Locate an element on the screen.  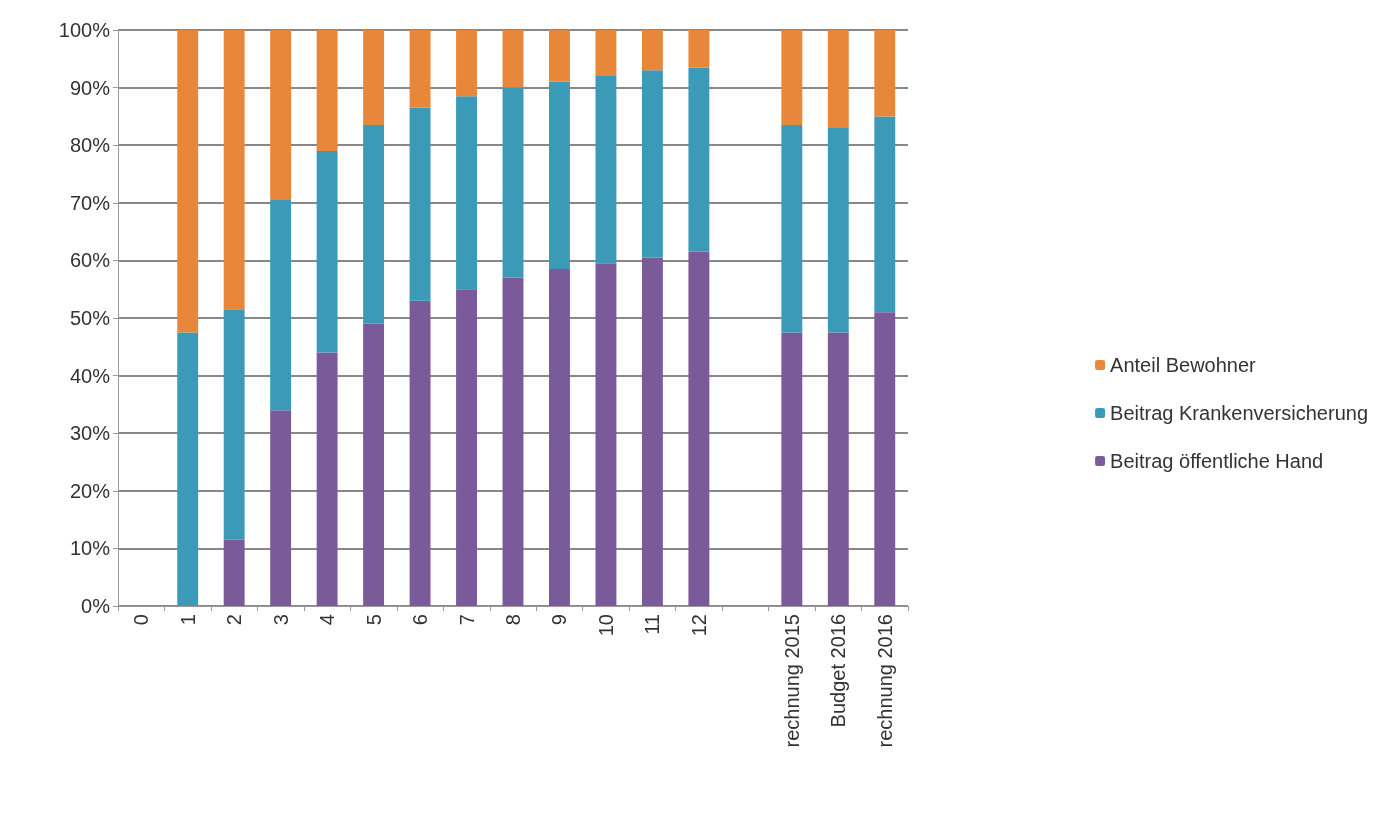
y-tick-label: 20% is located at coordinates (90, 490).